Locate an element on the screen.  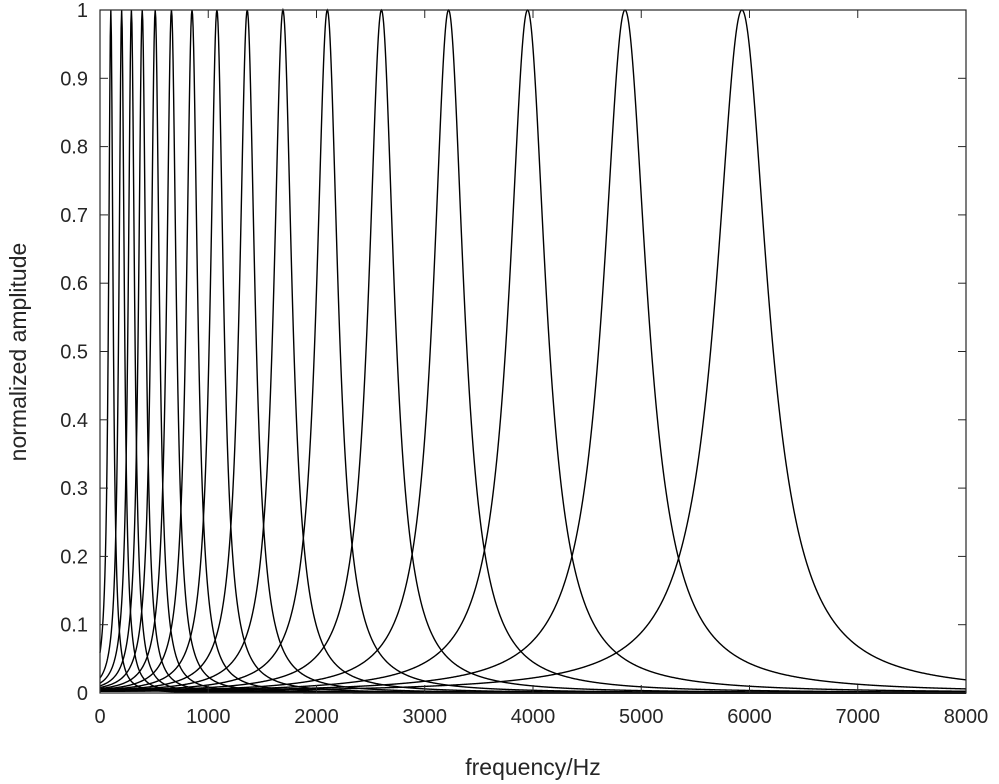
x-tick-label: 7000 is located at coordinates (858, 717).